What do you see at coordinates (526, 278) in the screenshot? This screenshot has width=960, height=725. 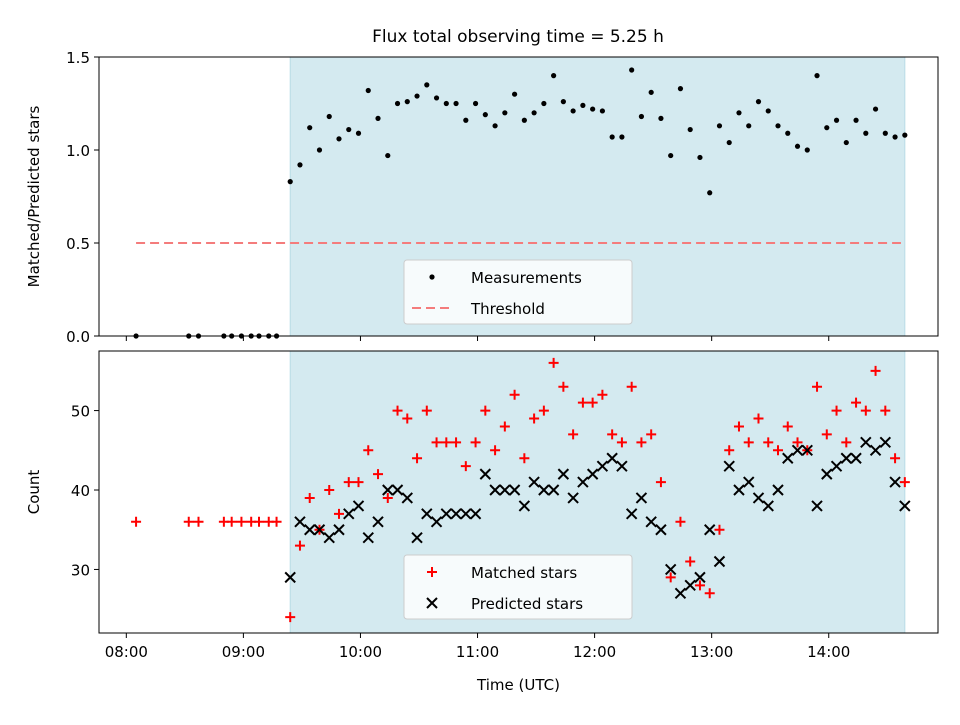 I see `legend-label: Measurements` at bounding box center [526, 278].